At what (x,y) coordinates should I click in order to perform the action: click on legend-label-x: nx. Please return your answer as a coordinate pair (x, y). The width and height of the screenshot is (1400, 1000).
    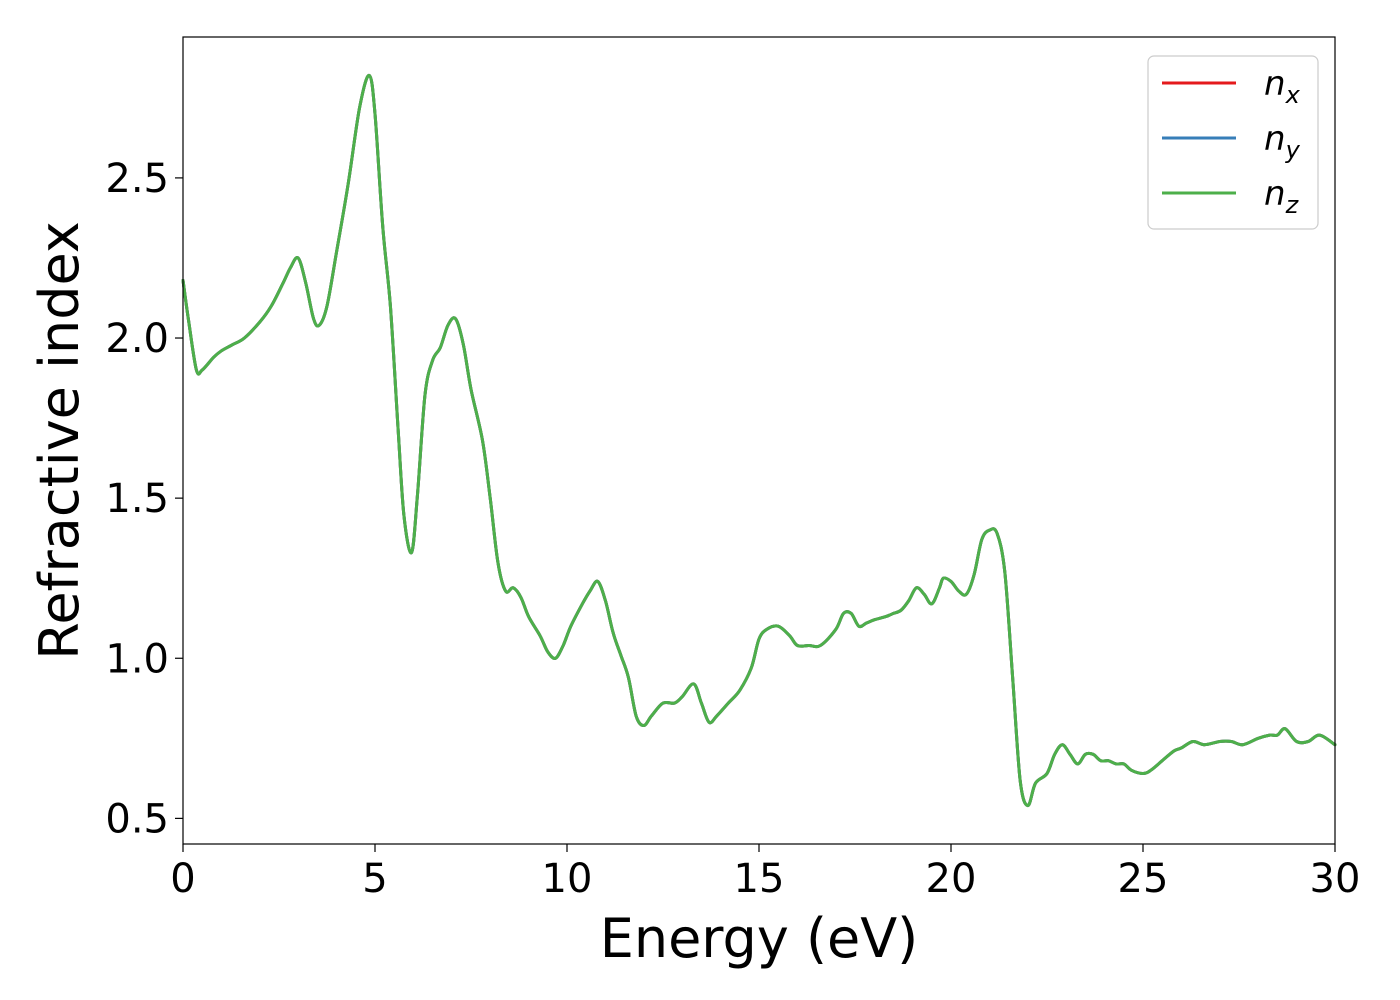
    Looking at the image, I should click on (1282, 86).